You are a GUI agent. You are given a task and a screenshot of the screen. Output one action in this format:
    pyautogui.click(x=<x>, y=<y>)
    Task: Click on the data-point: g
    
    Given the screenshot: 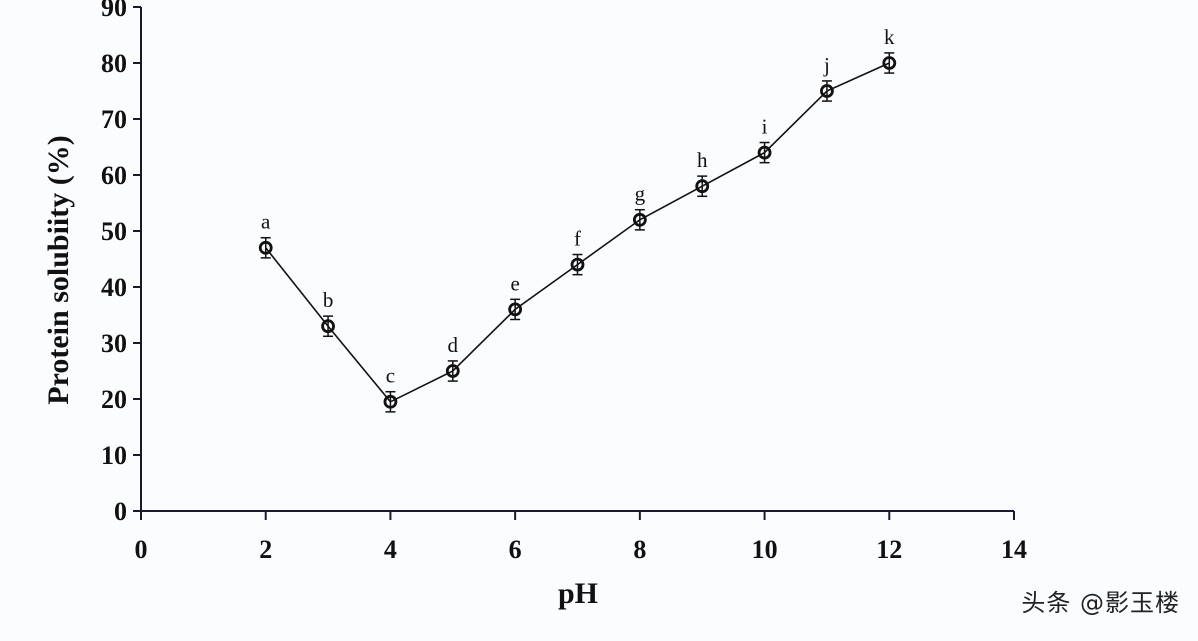 What is the action you would take?
    pyautogui.click(x=639, y=206)
    